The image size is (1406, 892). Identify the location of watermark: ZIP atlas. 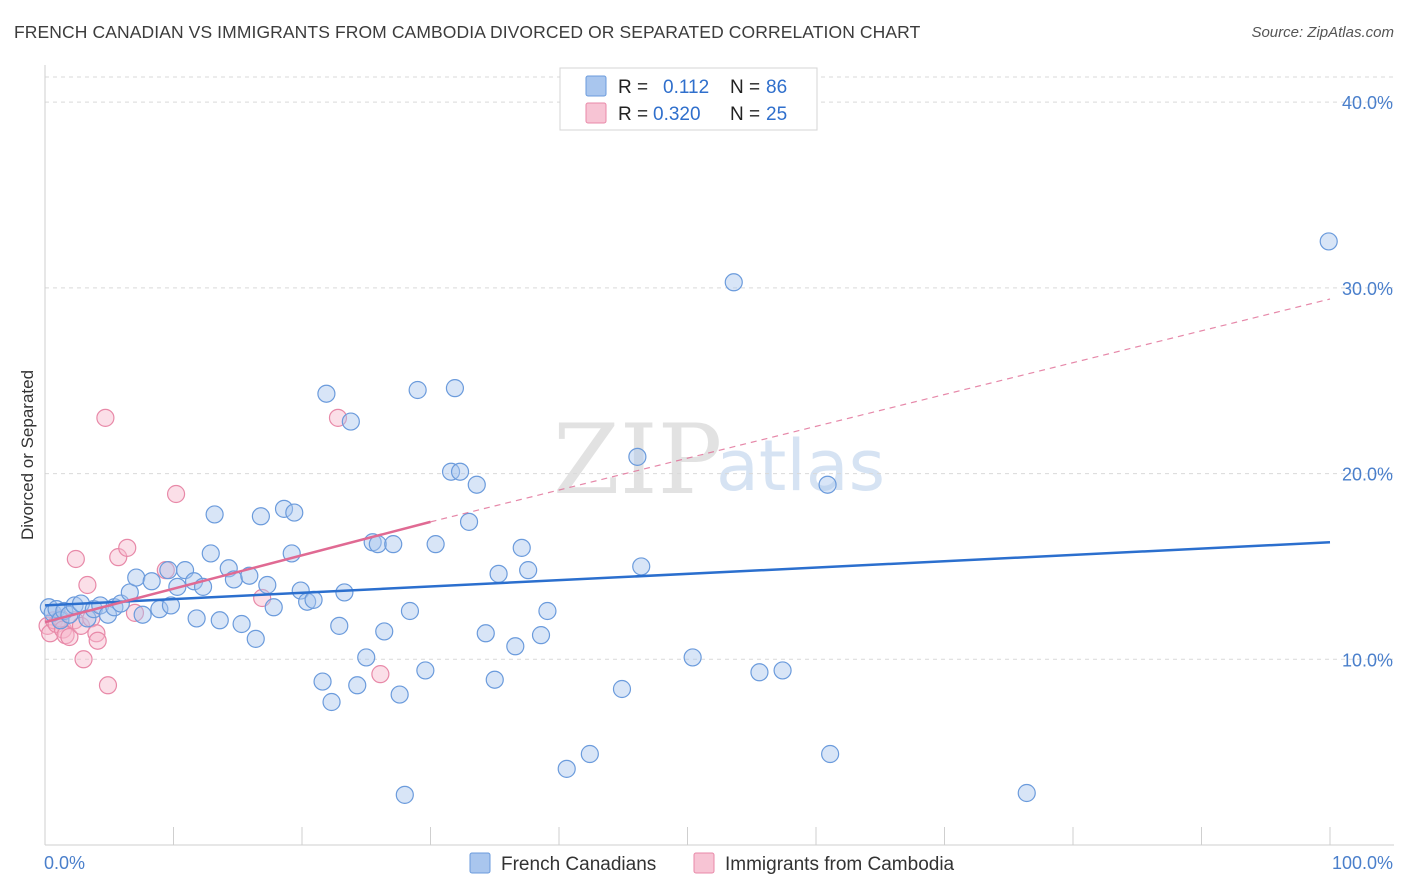
(719, 460).